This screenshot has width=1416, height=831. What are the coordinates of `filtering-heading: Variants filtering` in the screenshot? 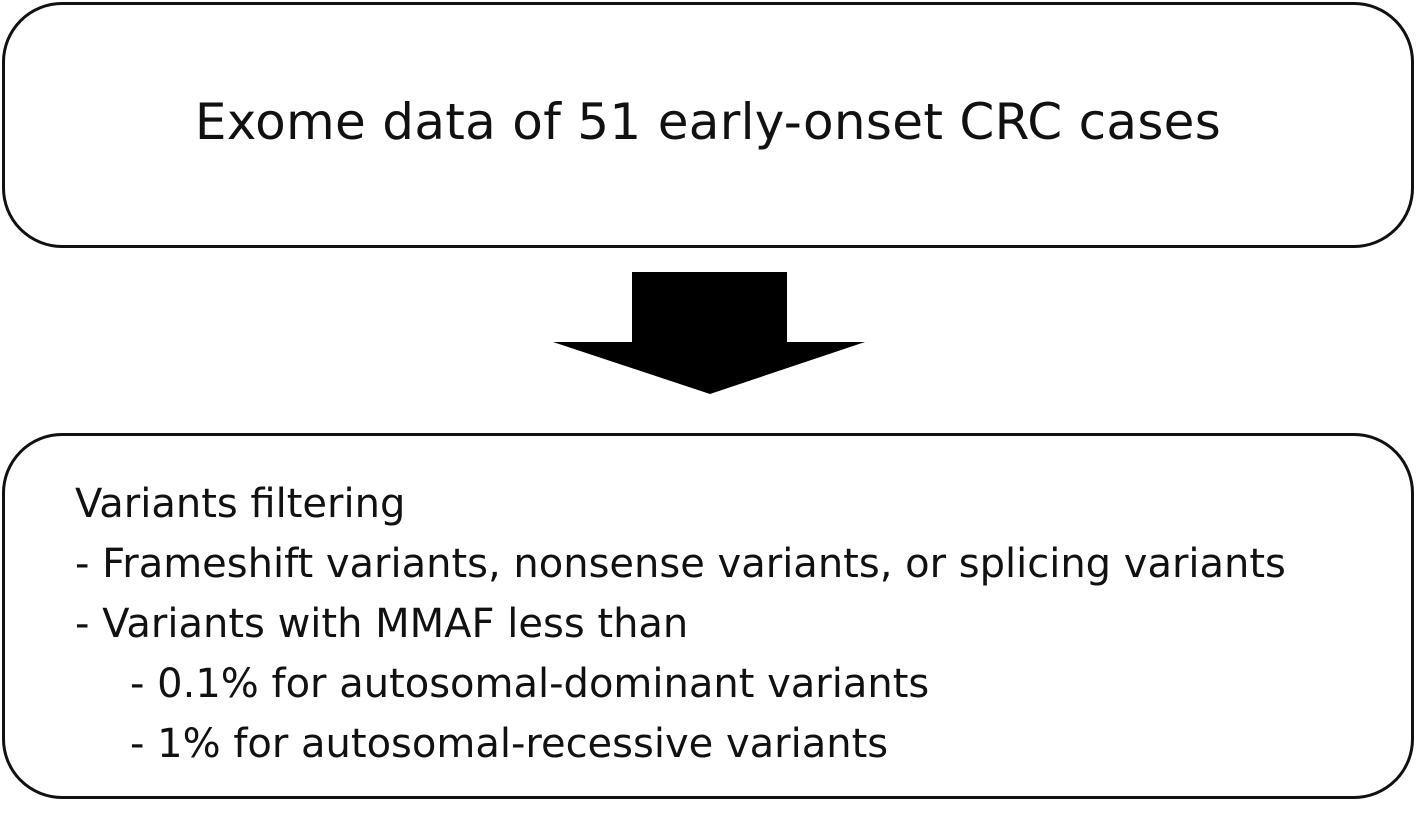 It's located at (240, 504).